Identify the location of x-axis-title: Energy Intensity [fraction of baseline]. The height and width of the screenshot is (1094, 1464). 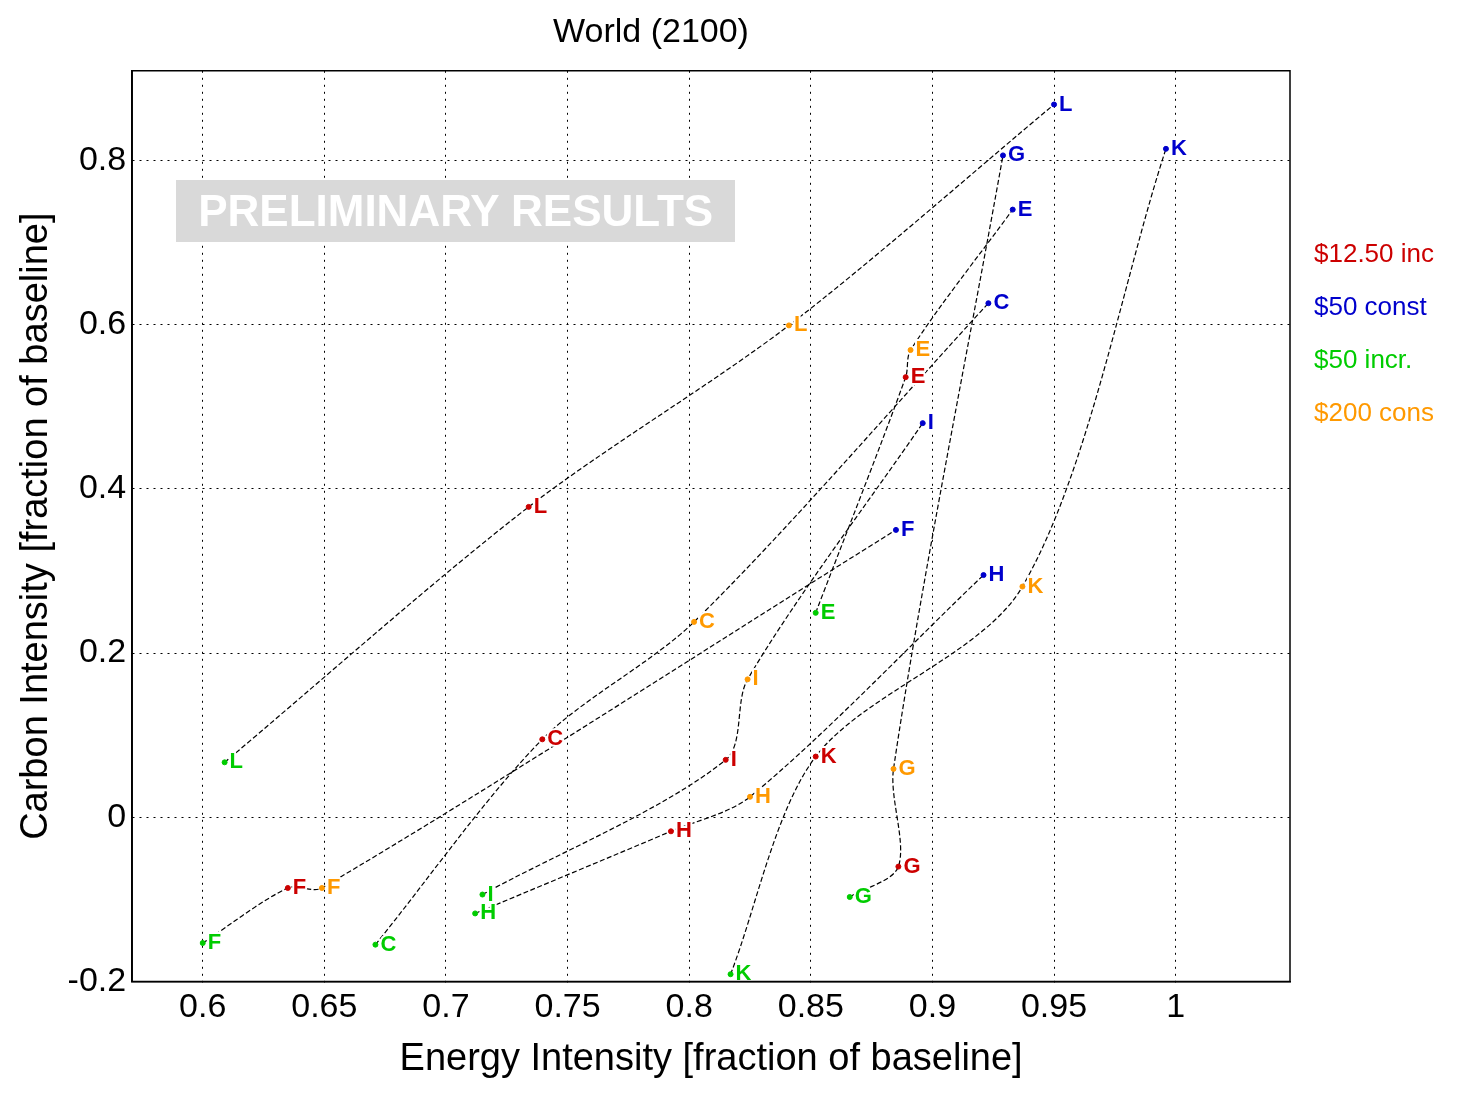
(711, 1056).